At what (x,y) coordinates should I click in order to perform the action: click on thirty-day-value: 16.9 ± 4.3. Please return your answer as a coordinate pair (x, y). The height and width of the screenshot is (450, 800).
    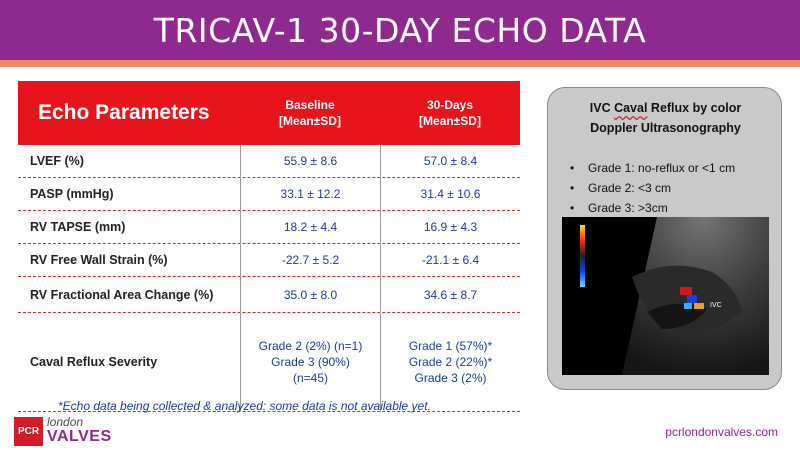
    Looking at the image, I should click on (450, 227).